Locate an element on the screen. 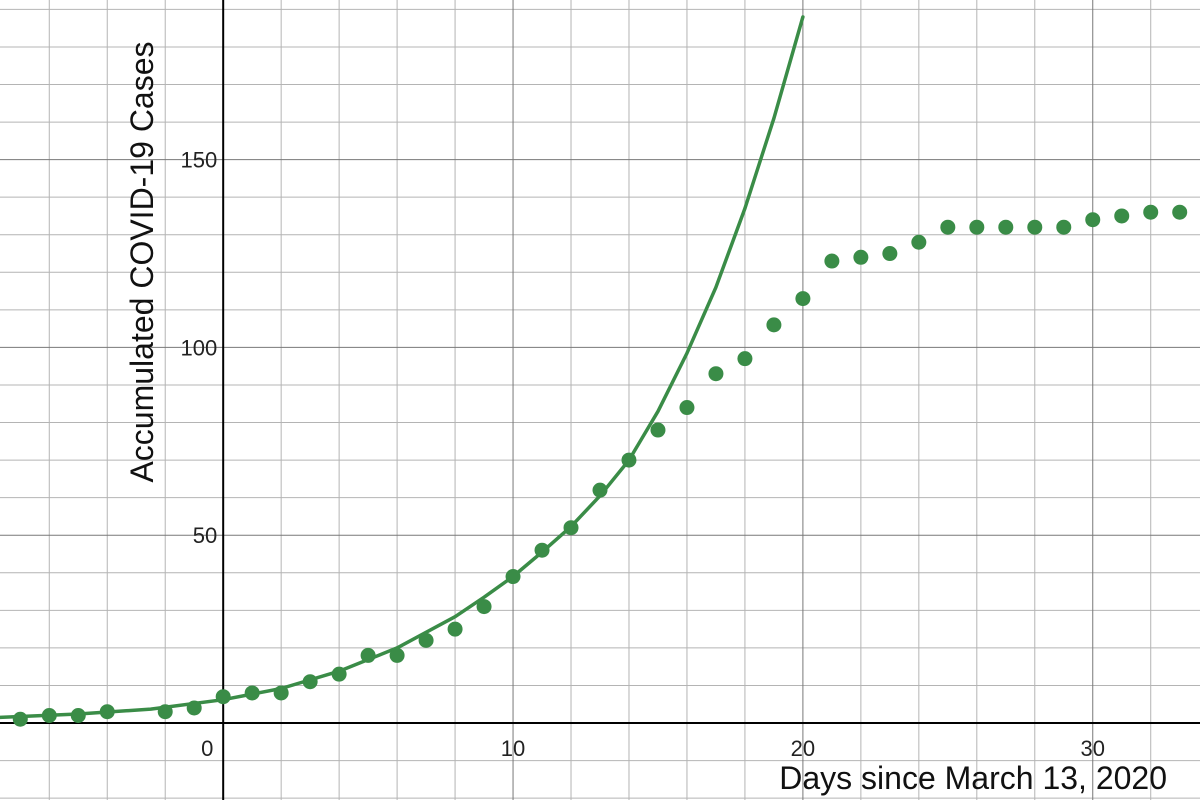 Image resolution: width=1200 pixels, height=800 pixels. x-tick-label: 30 is located at coordinates (1093, 748).